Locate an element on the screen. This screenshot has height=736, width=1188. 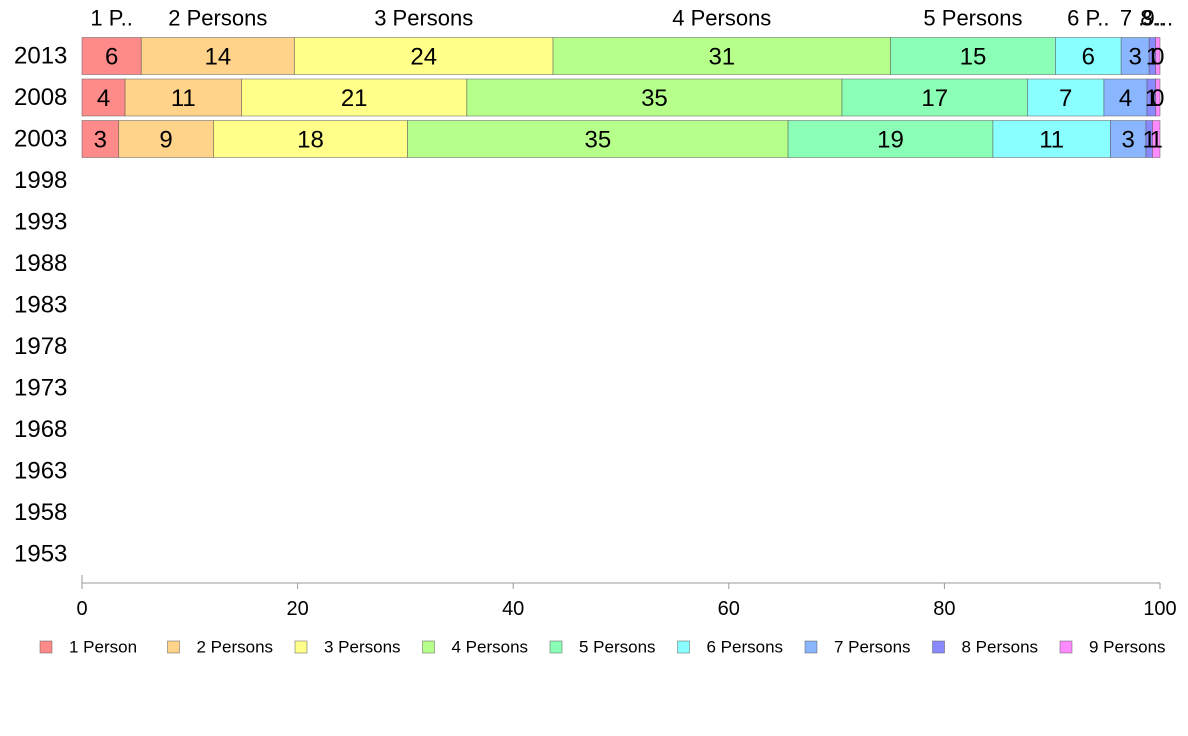
year-label-2008: 2008 is located at coordinates (40, 97).